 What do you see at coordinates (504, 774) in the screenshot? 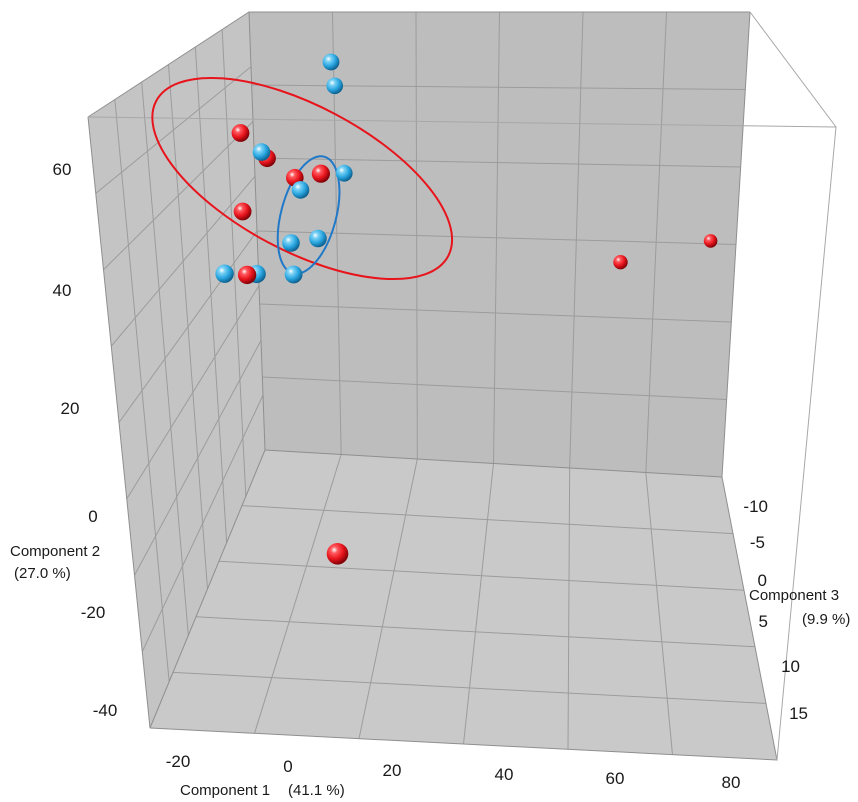
I see `x-tick: 40` at bounding box center [504, 774].